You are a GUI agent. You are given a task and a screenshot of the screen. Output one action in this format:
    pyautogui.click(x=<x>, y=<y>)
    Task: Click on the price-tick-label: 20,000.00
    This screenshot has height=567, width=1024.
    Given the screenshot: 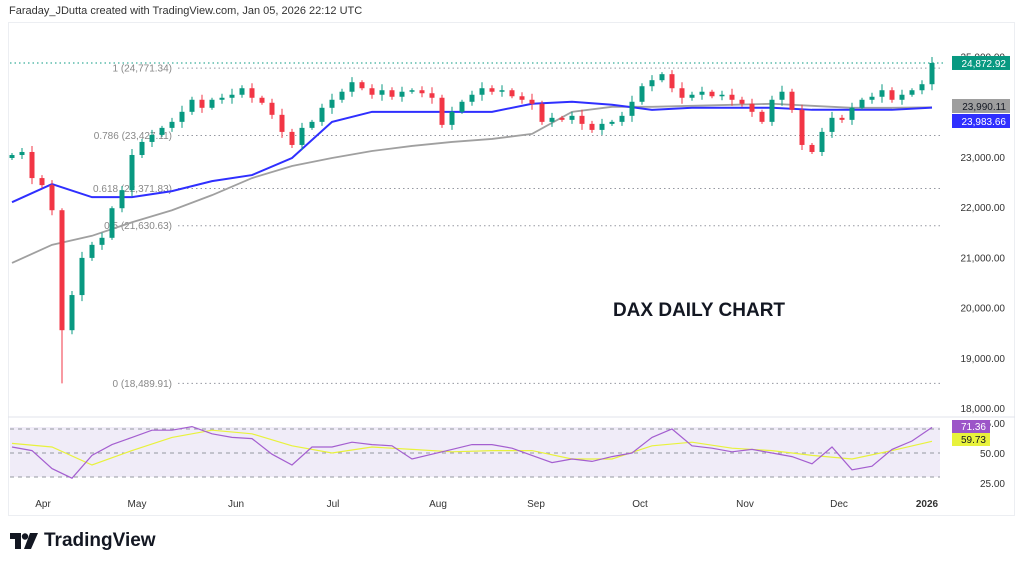 What is the action you would take?
    pyautogui.click(x=983, y=309)
    